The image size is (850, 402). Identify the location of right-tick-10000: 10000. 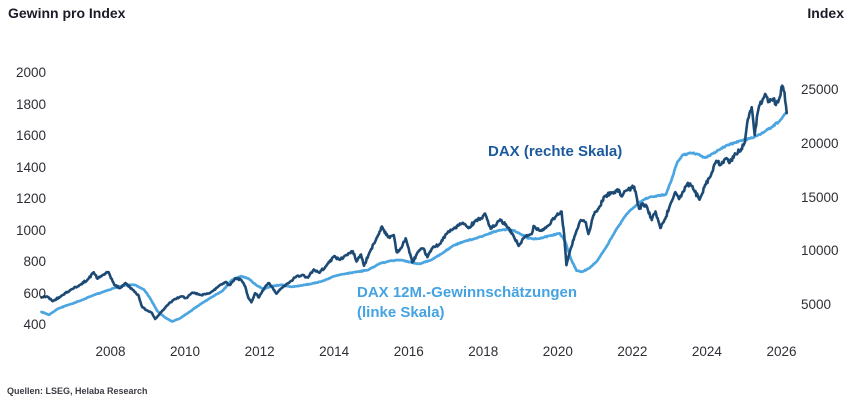
(820, 251).